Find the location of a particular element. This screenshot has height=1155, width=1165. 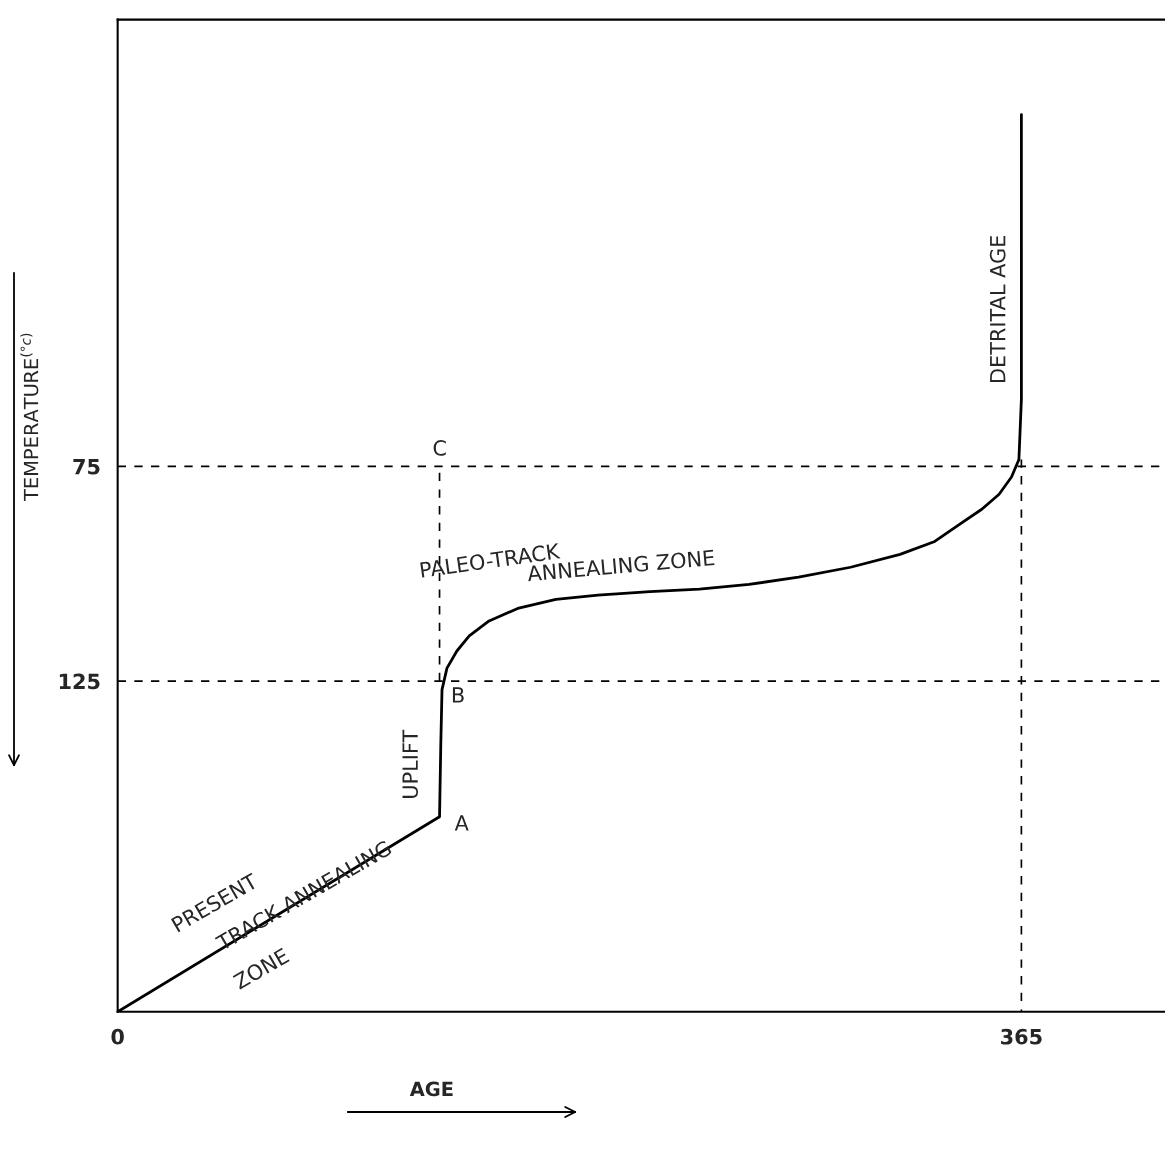

annotation: C is located at coordinates (439, 448).